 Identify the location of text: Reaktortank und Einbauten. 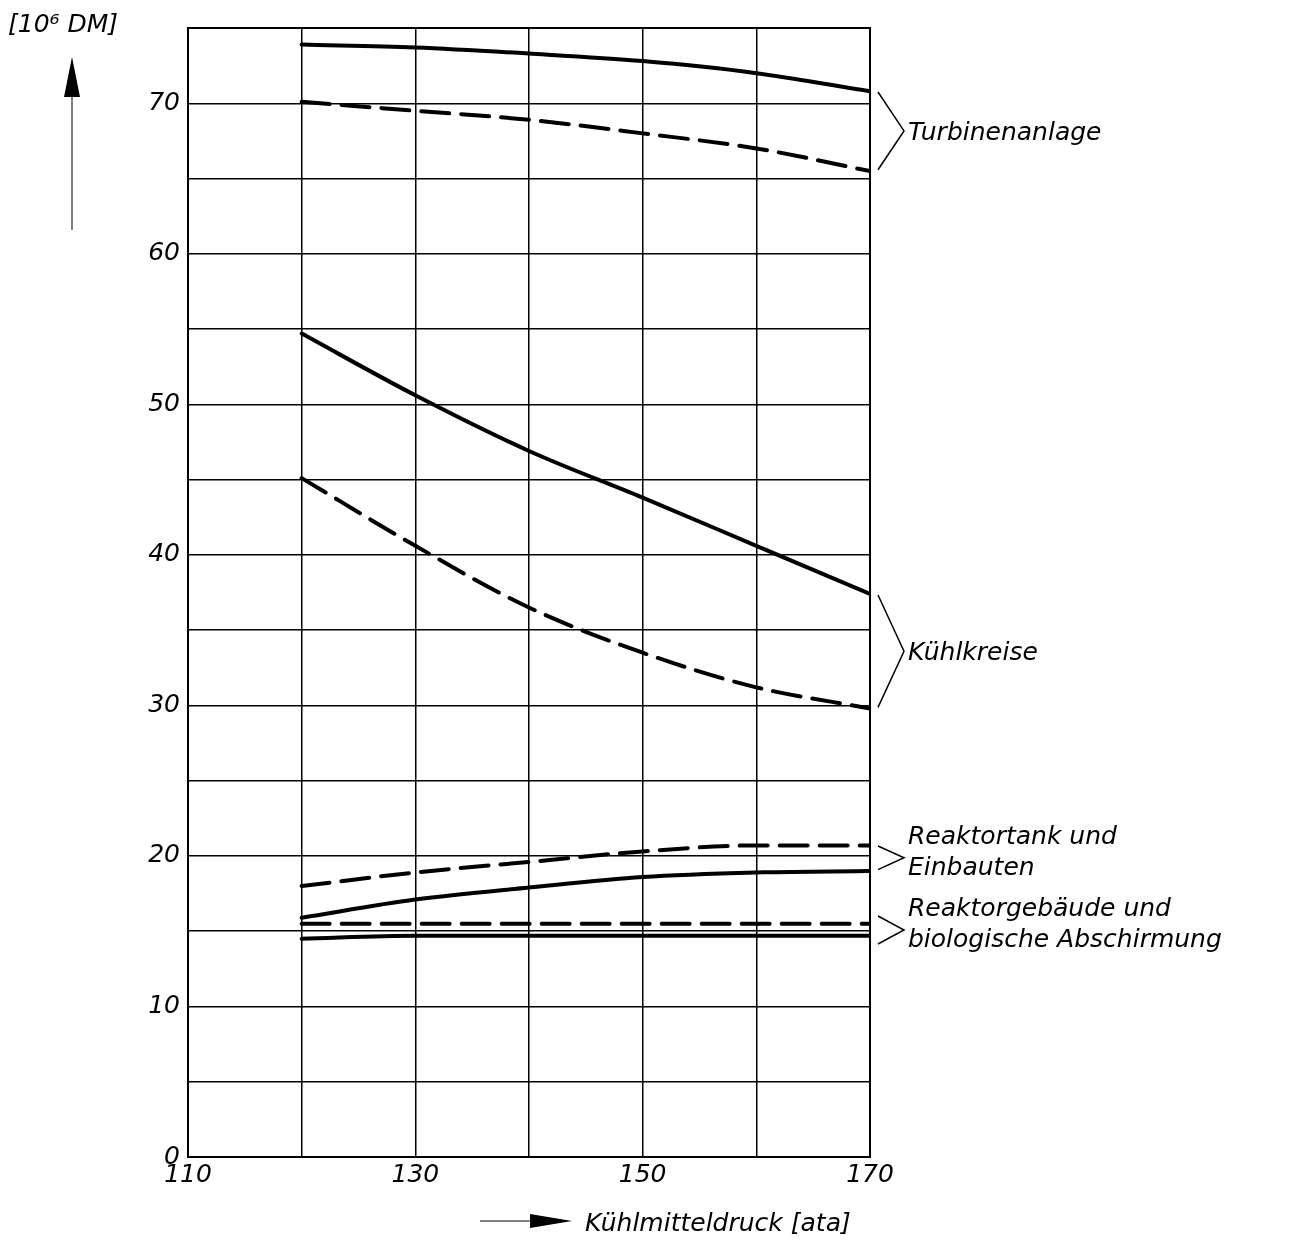
(1012, 851).